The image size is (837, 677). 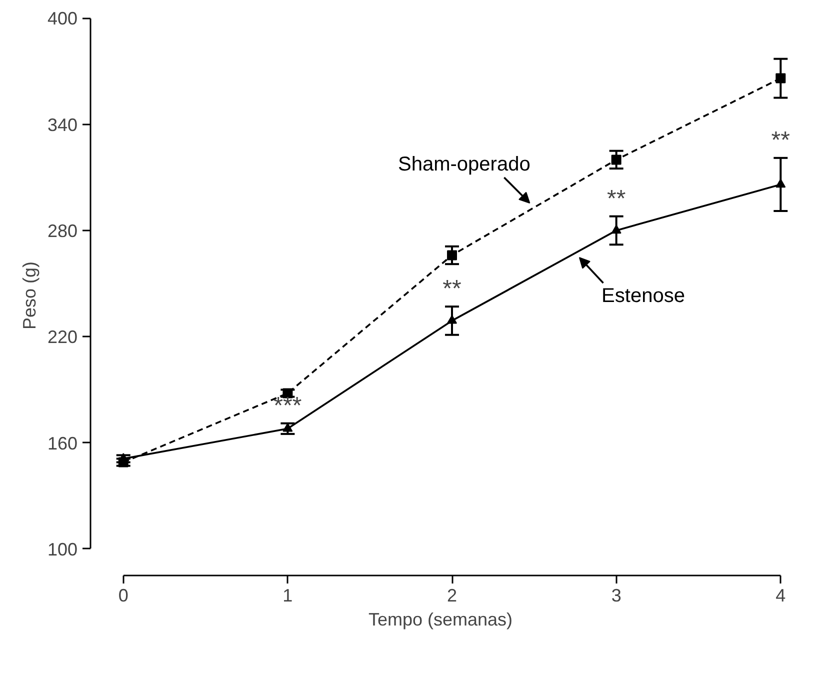 I want to click on x-tick-label: 0, so click(x=123, y=596).